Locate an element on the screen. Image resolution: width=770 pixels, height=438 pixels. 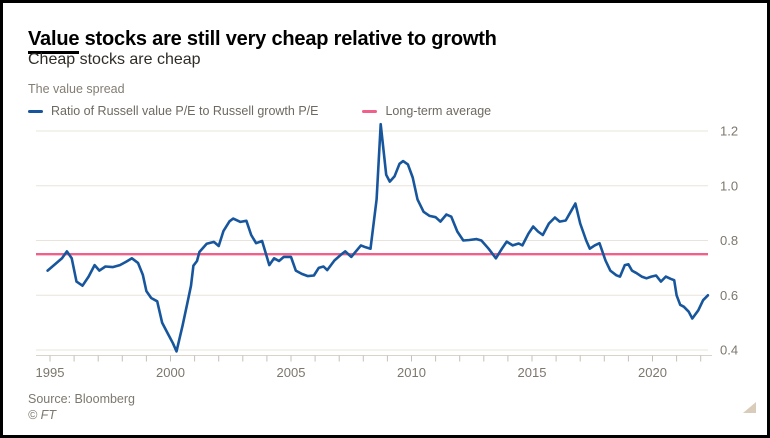
svg-text: 2005 is located at coordinates (291, 372).